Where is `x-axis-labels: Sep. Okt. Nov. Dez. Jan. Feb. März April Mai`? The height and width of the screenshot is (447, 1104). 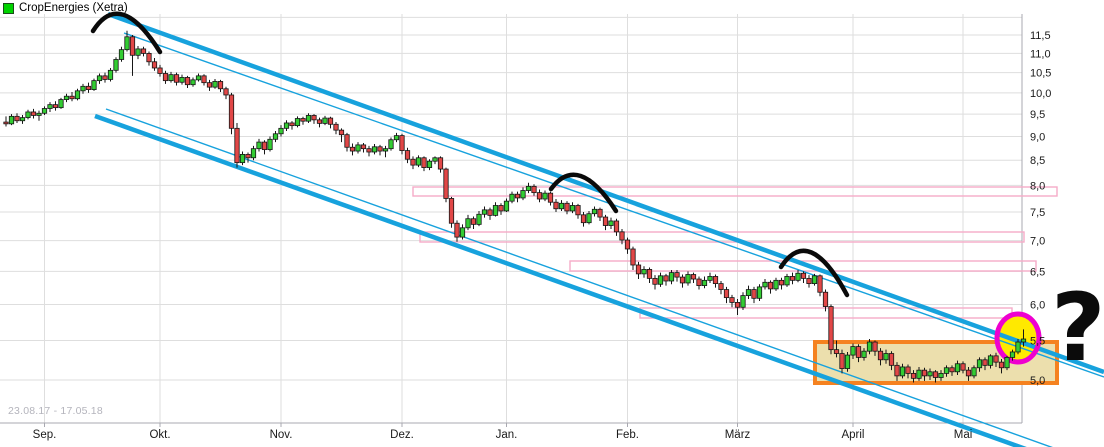
x-axis-labels: Sep. Okt. Nov. Dez. Jan. Feb. März April Mai is located at coordinates (503, 435).